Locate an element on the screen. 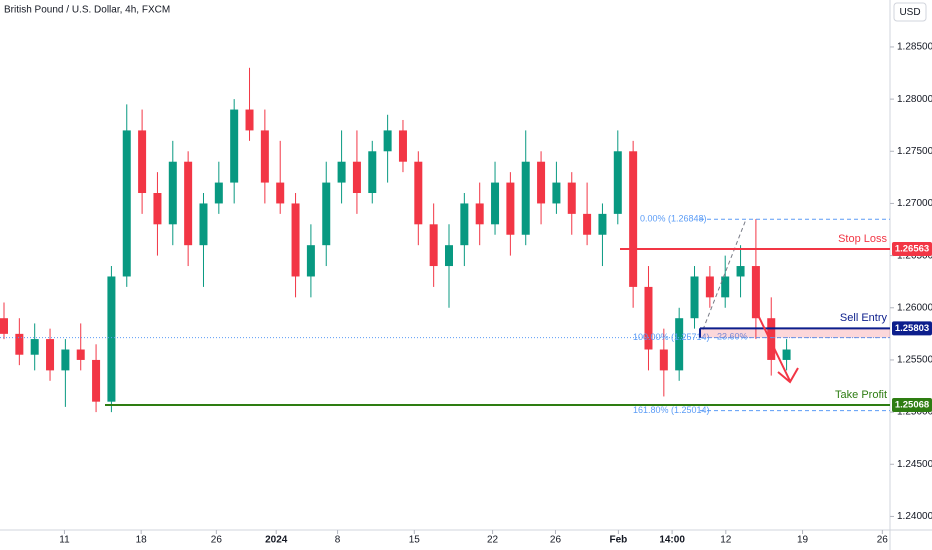 The width and height of the screenshot is (932, 550). y-tick-label: 1.26000 is located at coordinates (914, 307).